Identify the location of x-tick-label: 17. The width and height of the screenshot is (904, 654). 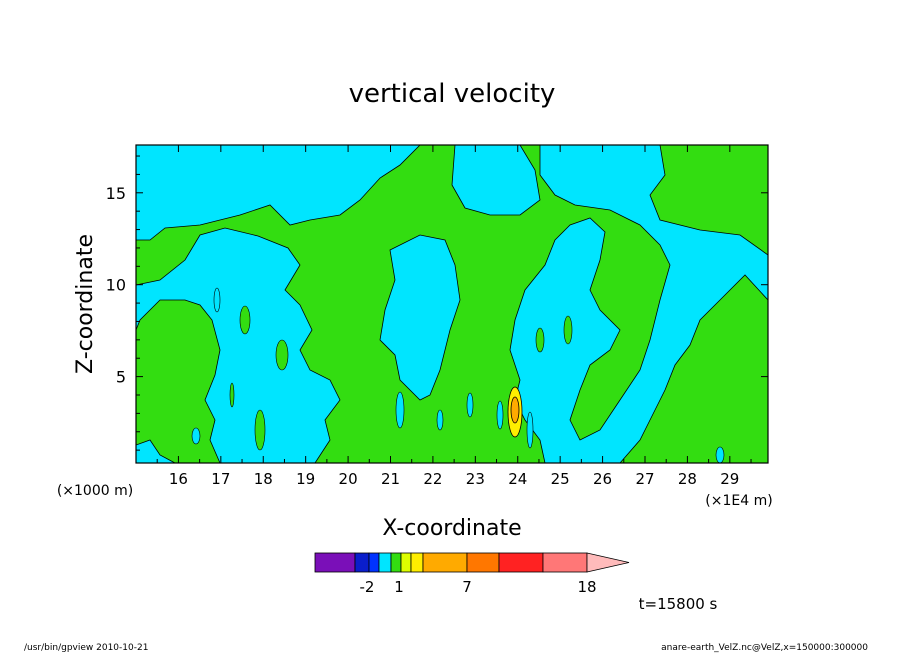
(220, 479).